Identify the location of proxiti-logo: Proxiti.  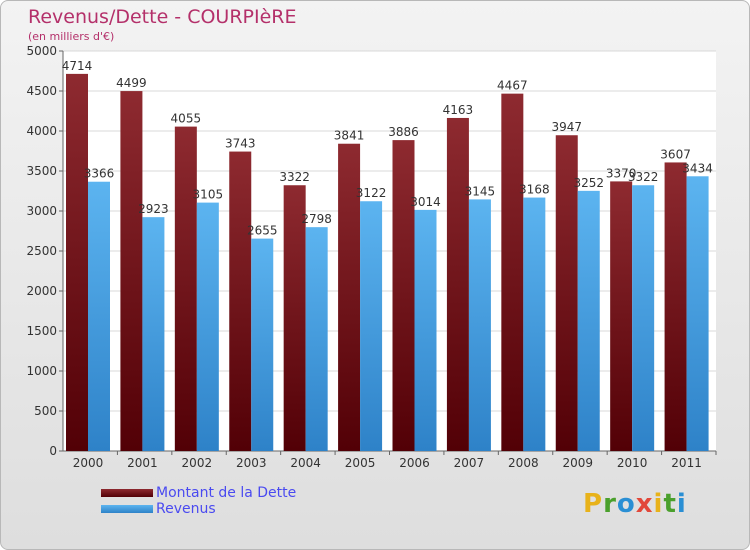
(635, 504).